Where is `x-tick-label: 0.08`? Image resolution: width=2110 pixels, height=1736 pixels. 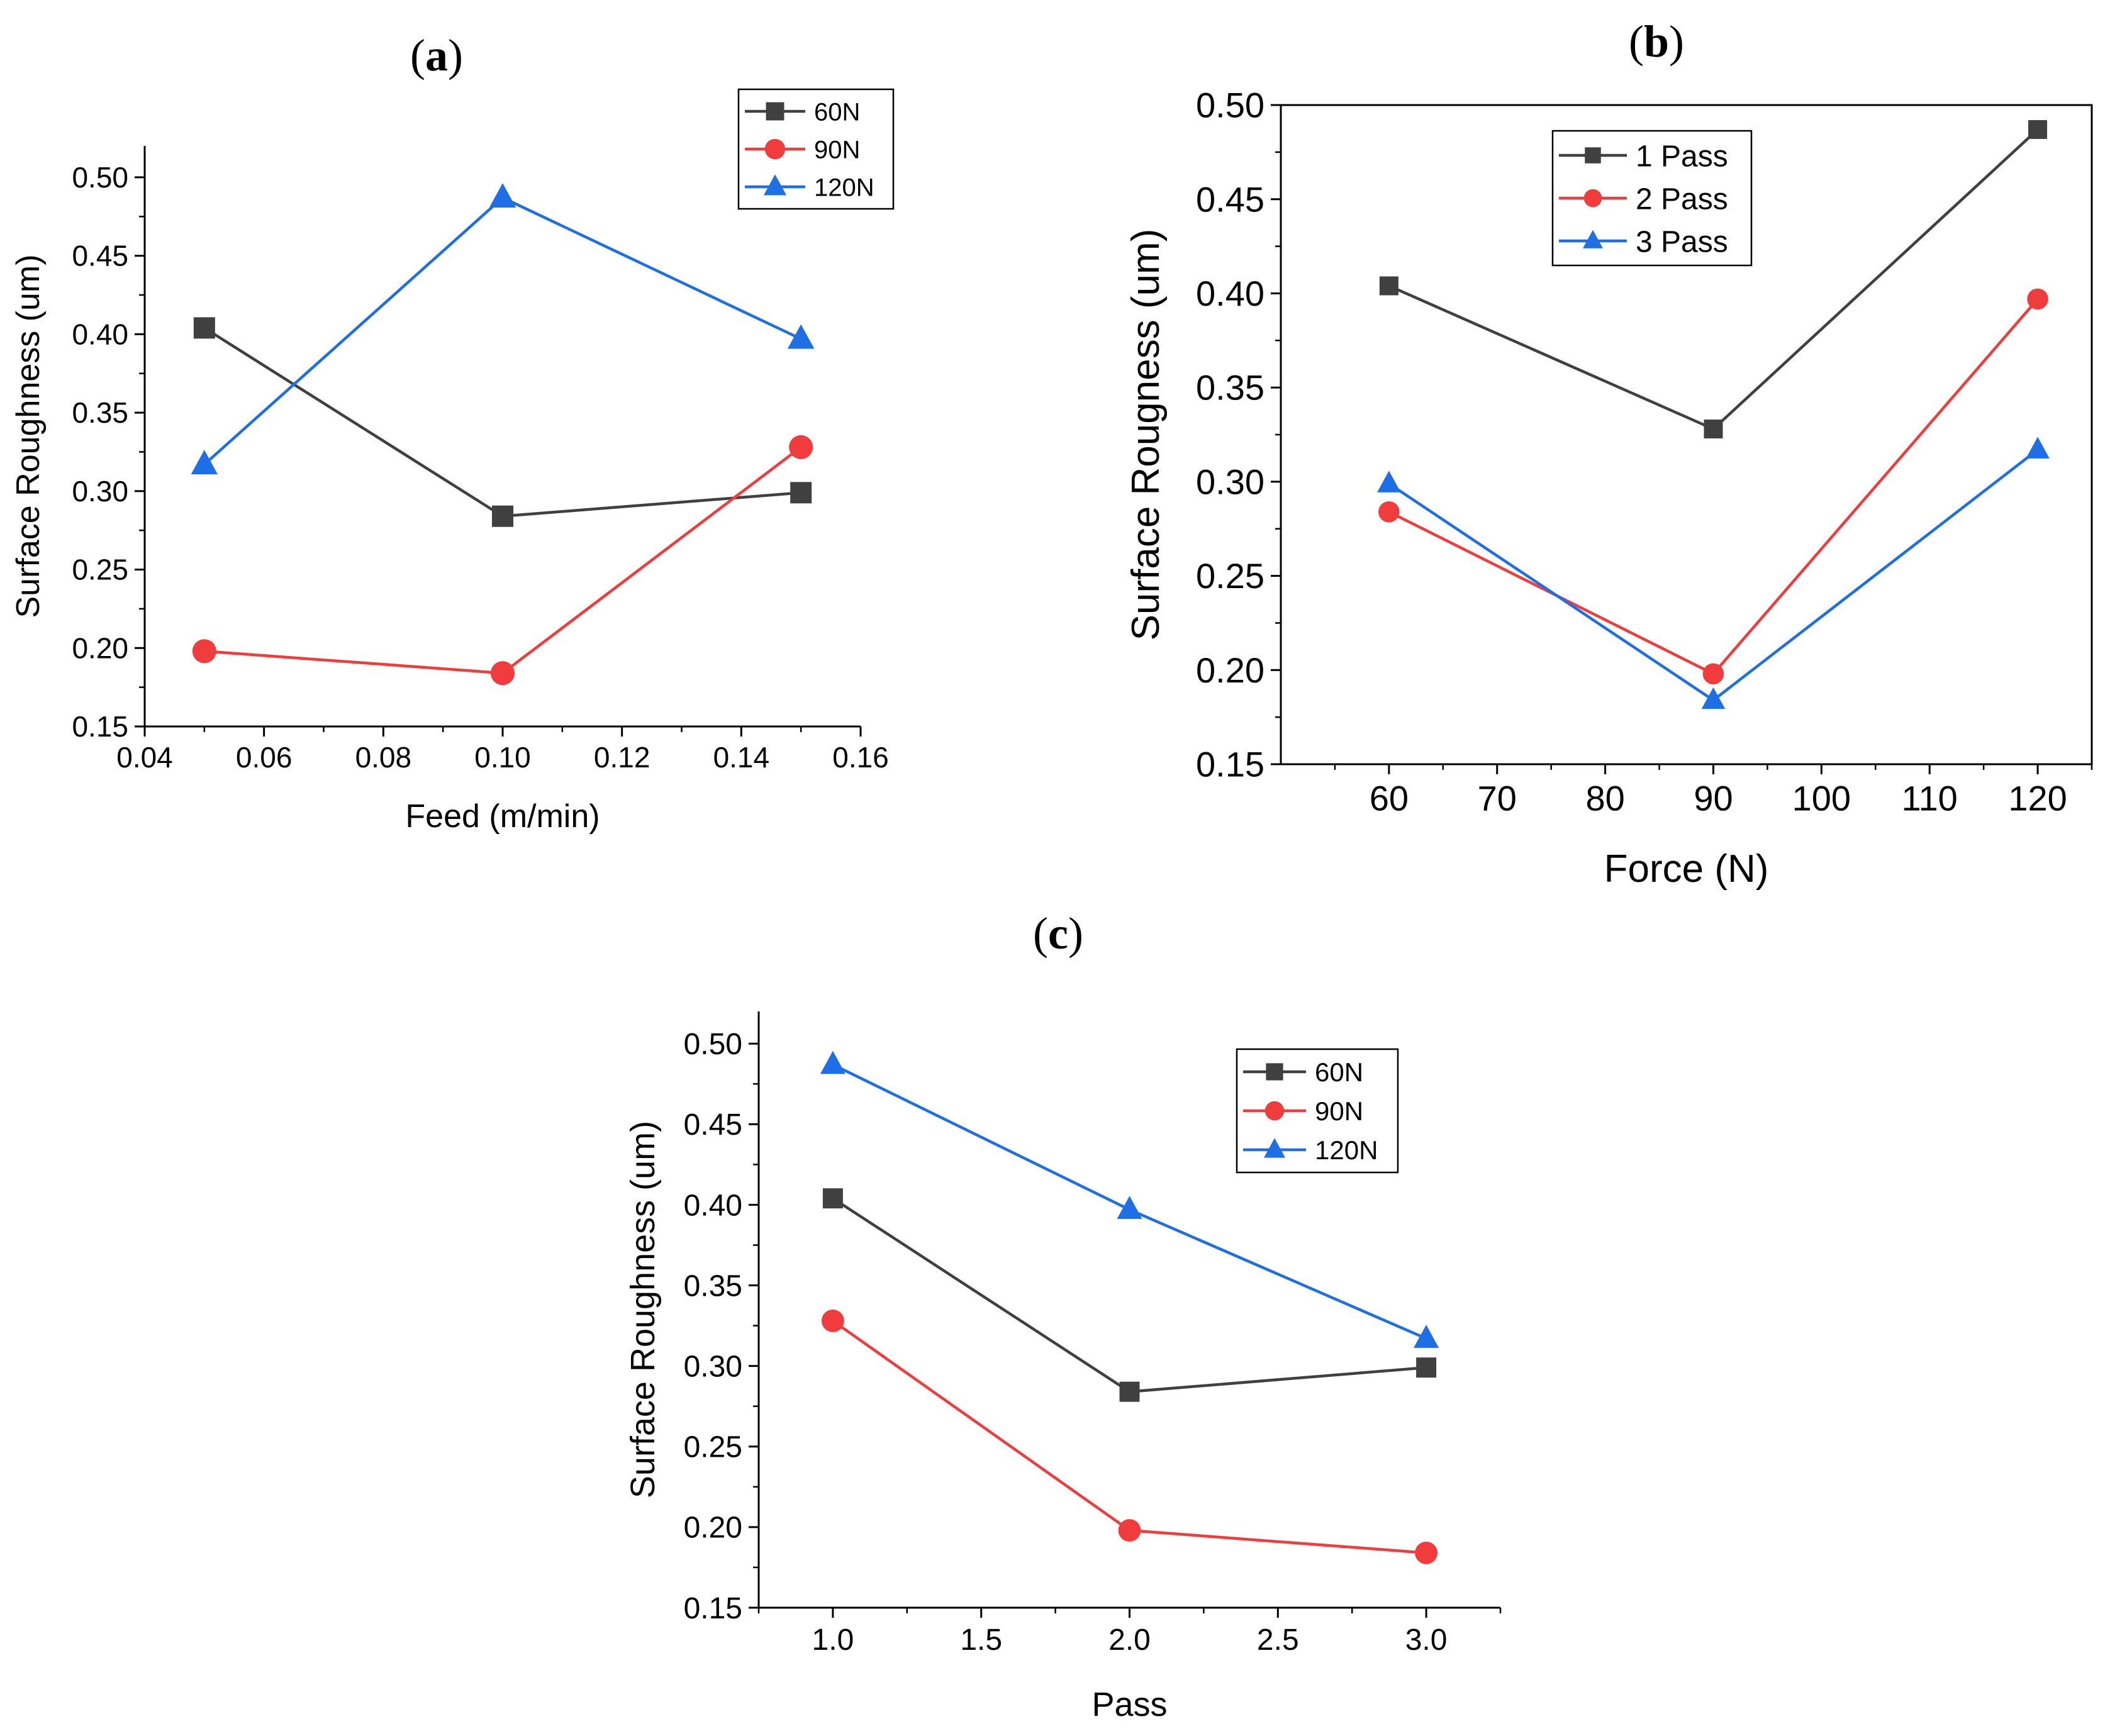 x-tick-label: 0.08 is located at coordinates (384, 757).